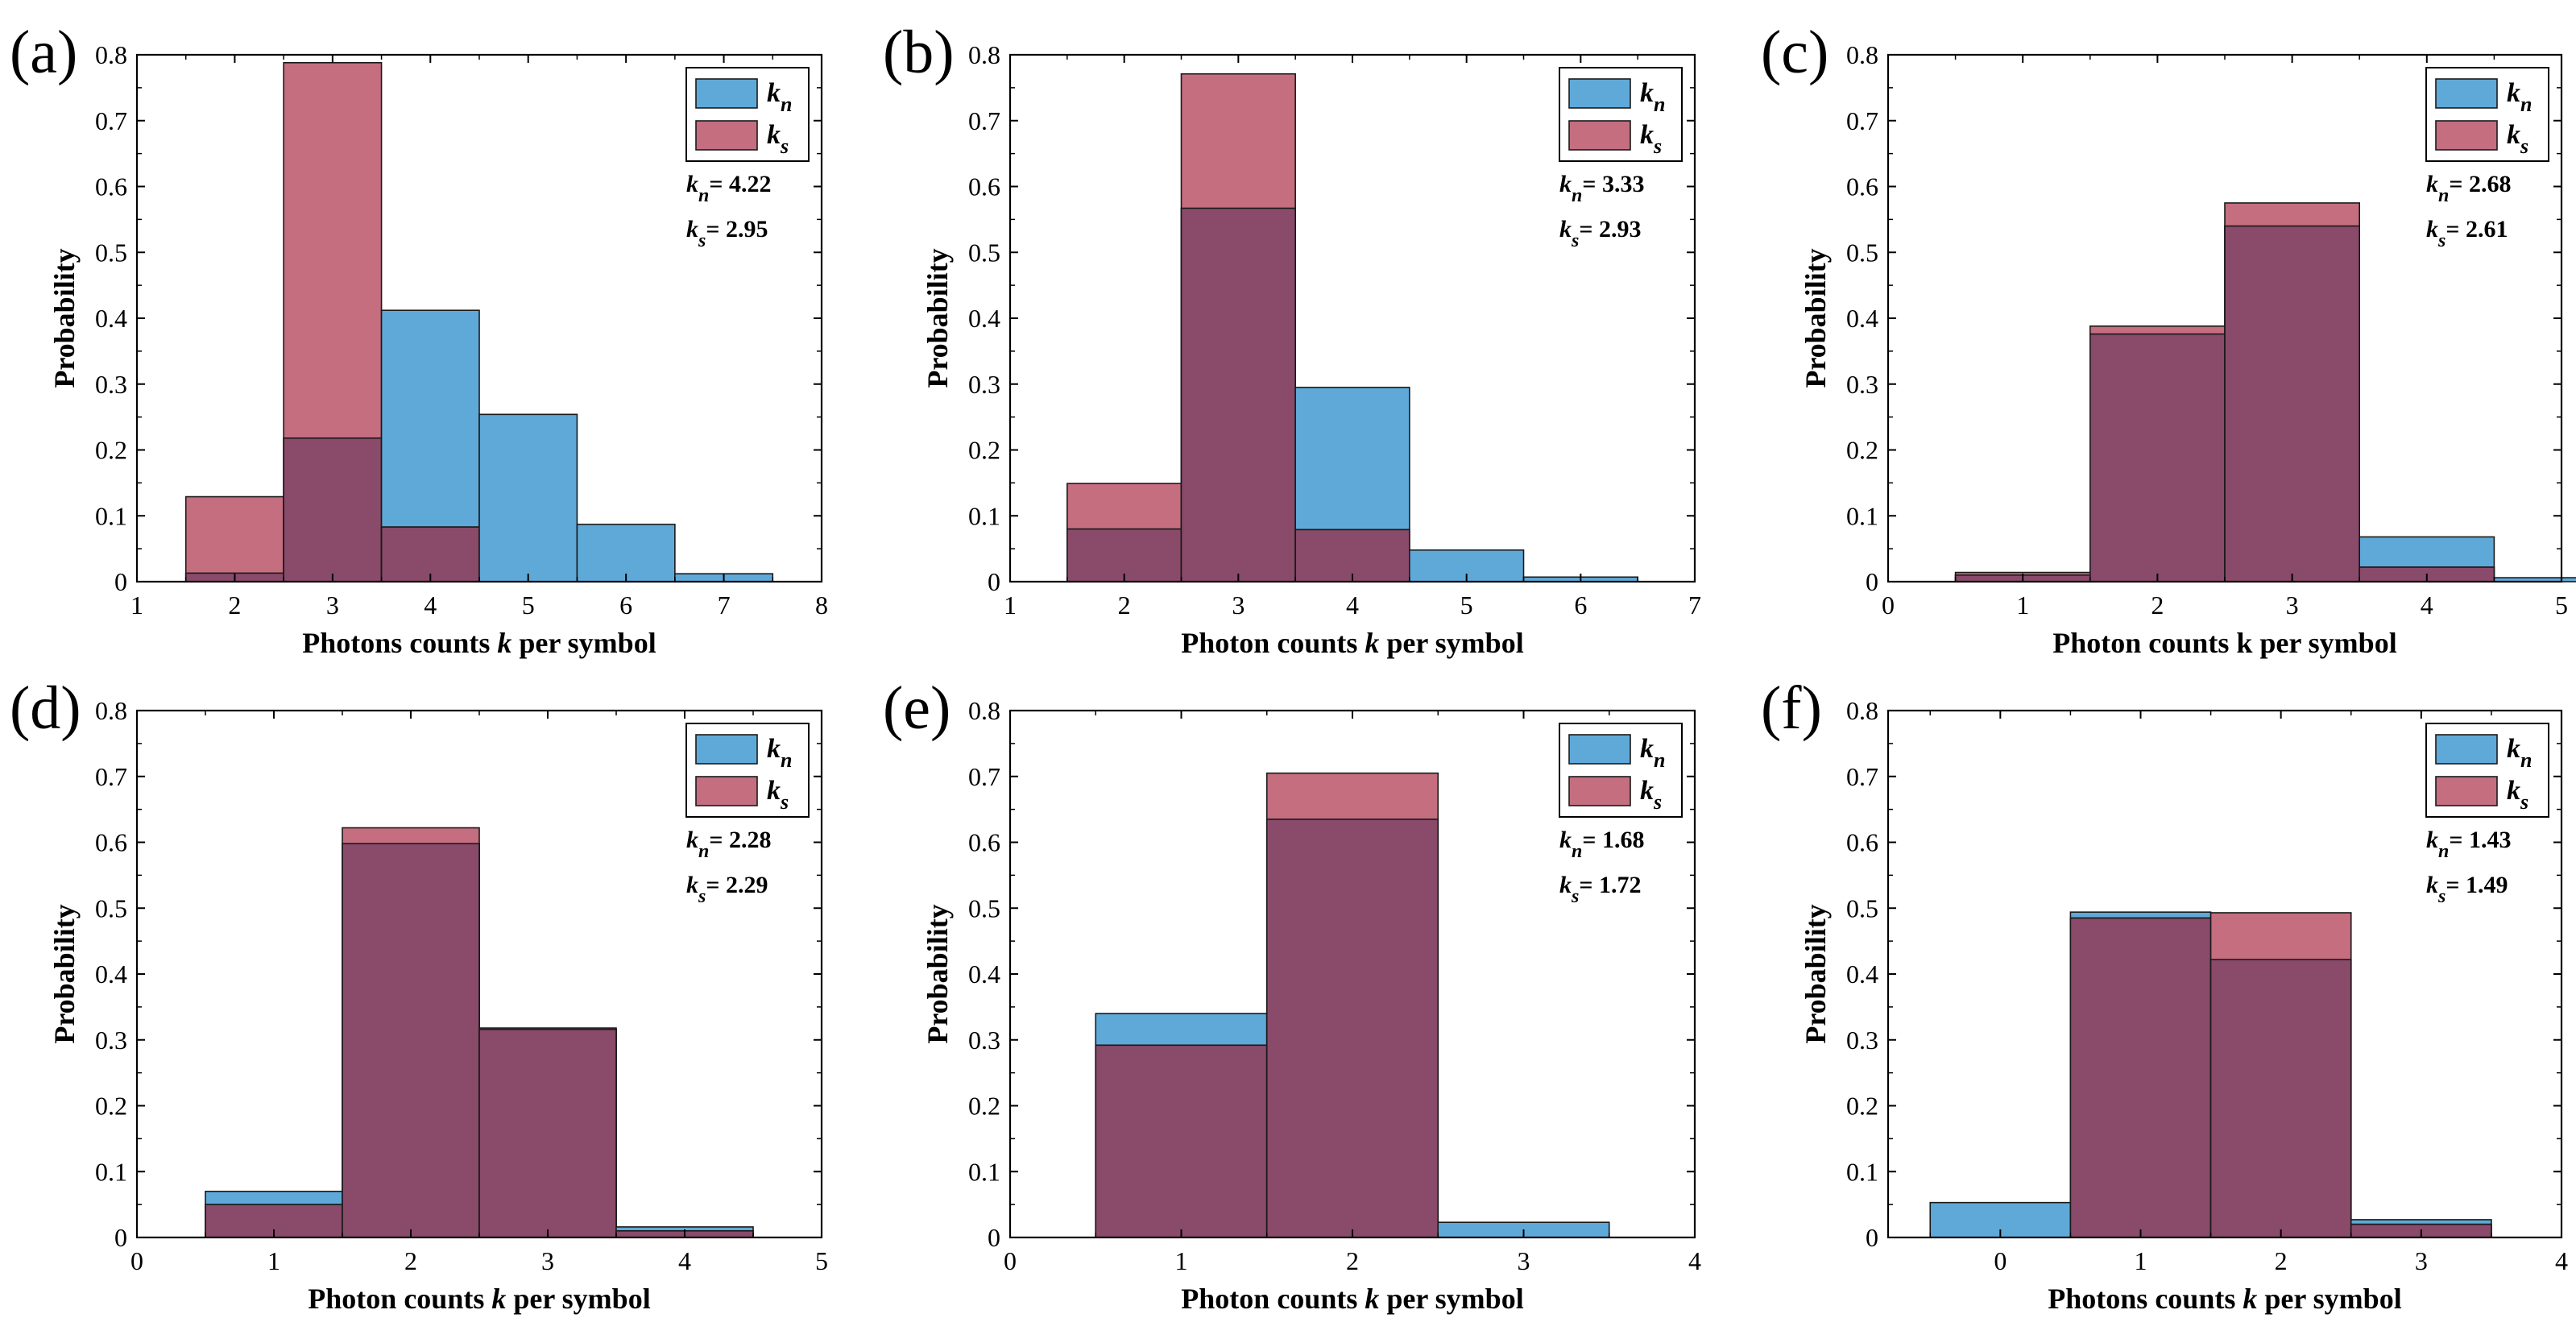 This screenshot has height=1343, width=2576. I want to click on x-tick-label: 5, so click(1466, 605).